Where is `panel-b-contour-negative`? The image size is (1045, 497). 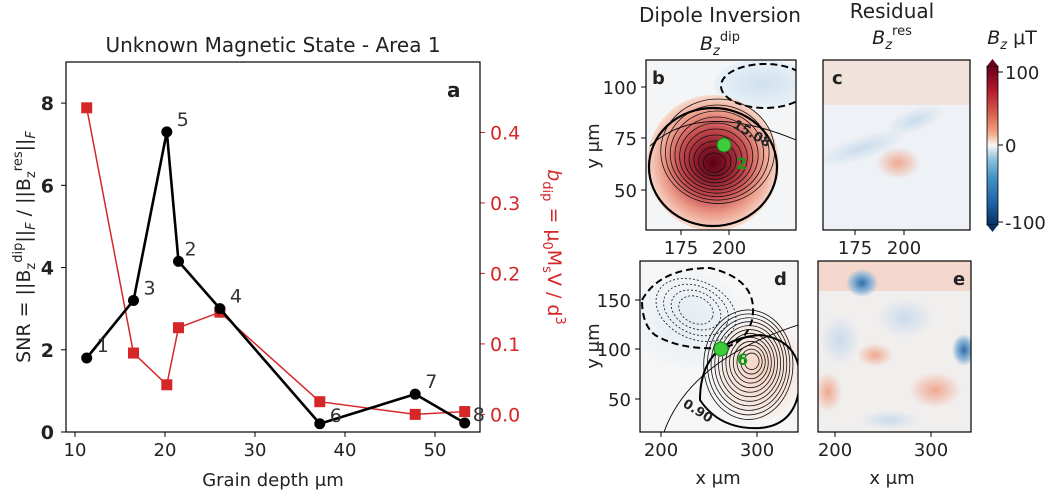
panel-b-contour-negative is located at coordinates (758, 86).